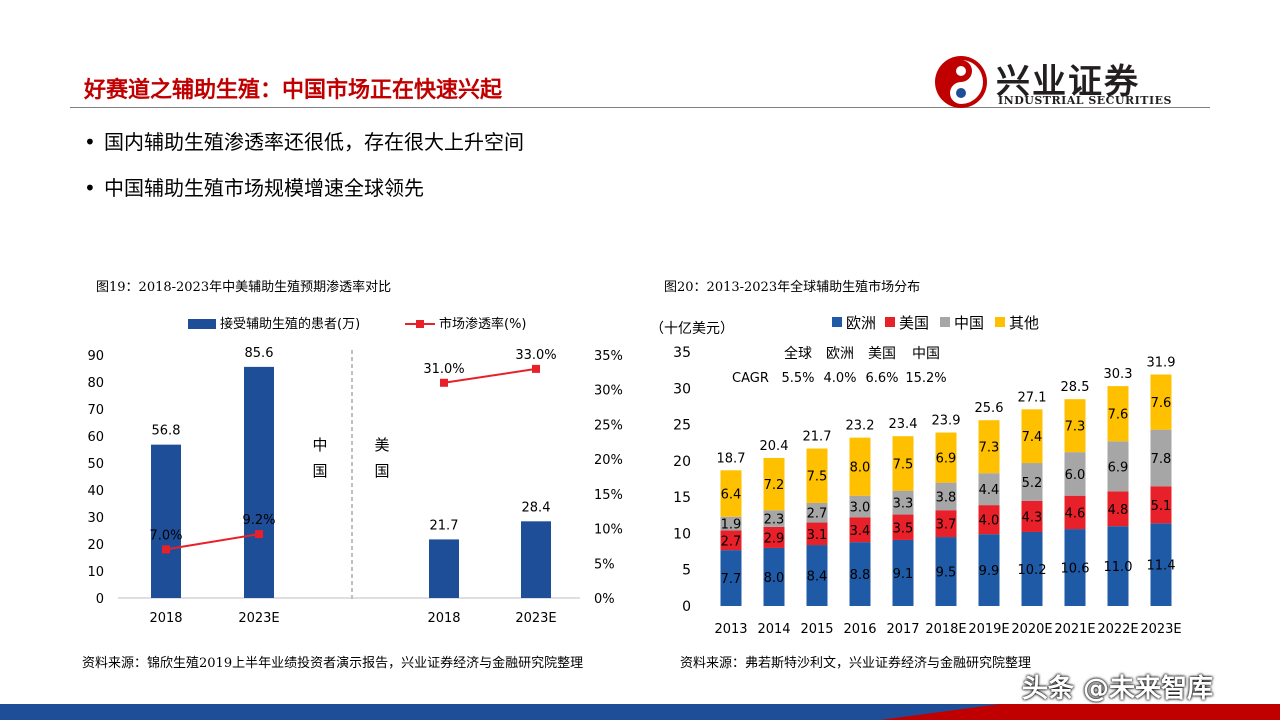 The image size is (1280, 720). I want to click on x-tick-label: 2018, so click(165, 618).